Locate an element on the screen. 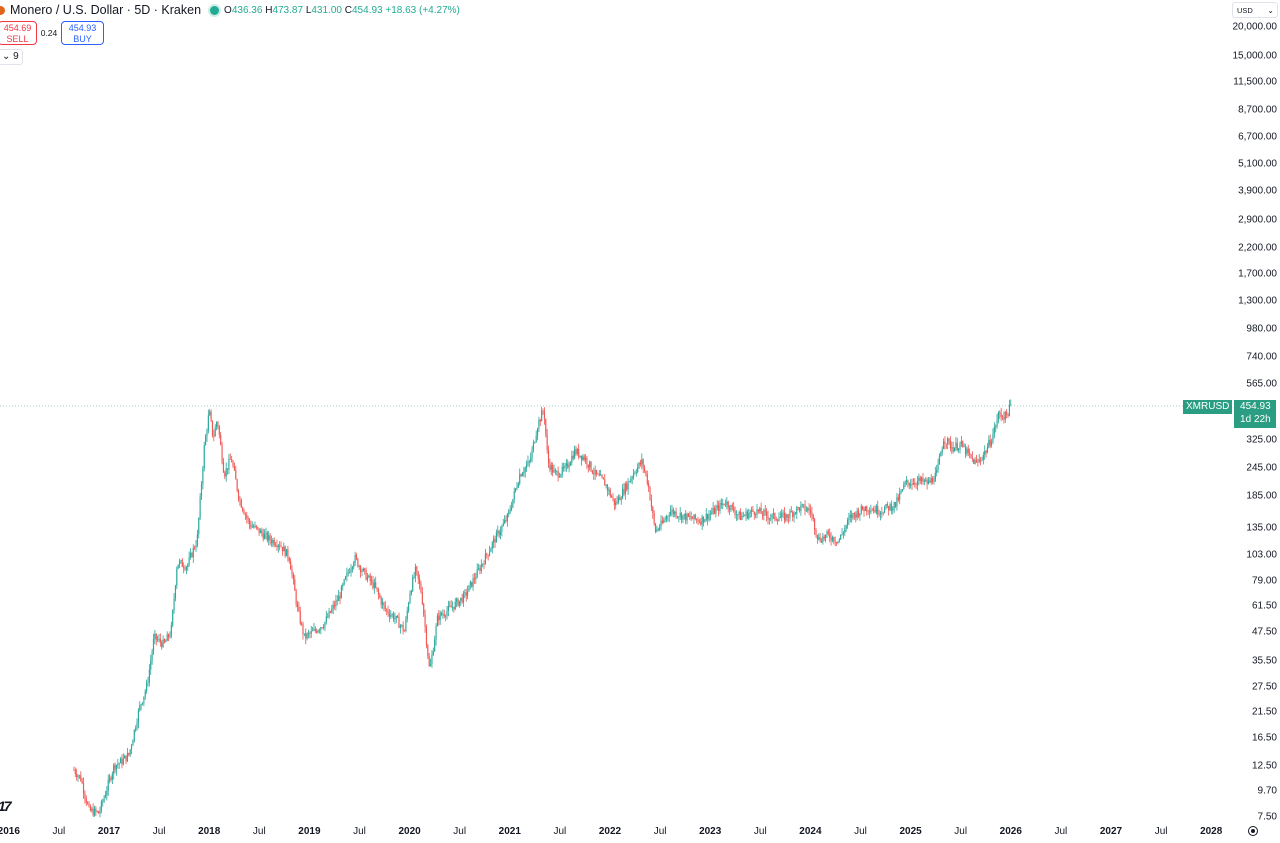 The height and width of the screenshot is (843, 1280). symbol-title: Monero / U.S. Dollar · 5D · Kraken is located at coordinates (106, 10).